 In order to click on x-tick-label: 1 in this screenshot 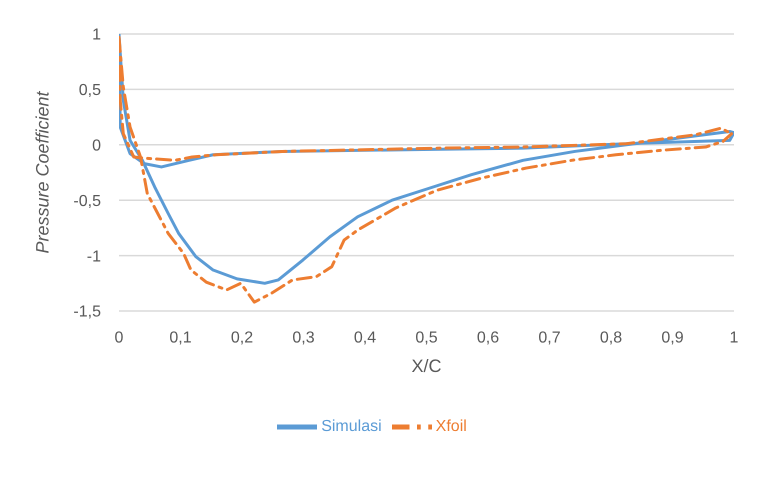, I will do `click(734, 337)`.